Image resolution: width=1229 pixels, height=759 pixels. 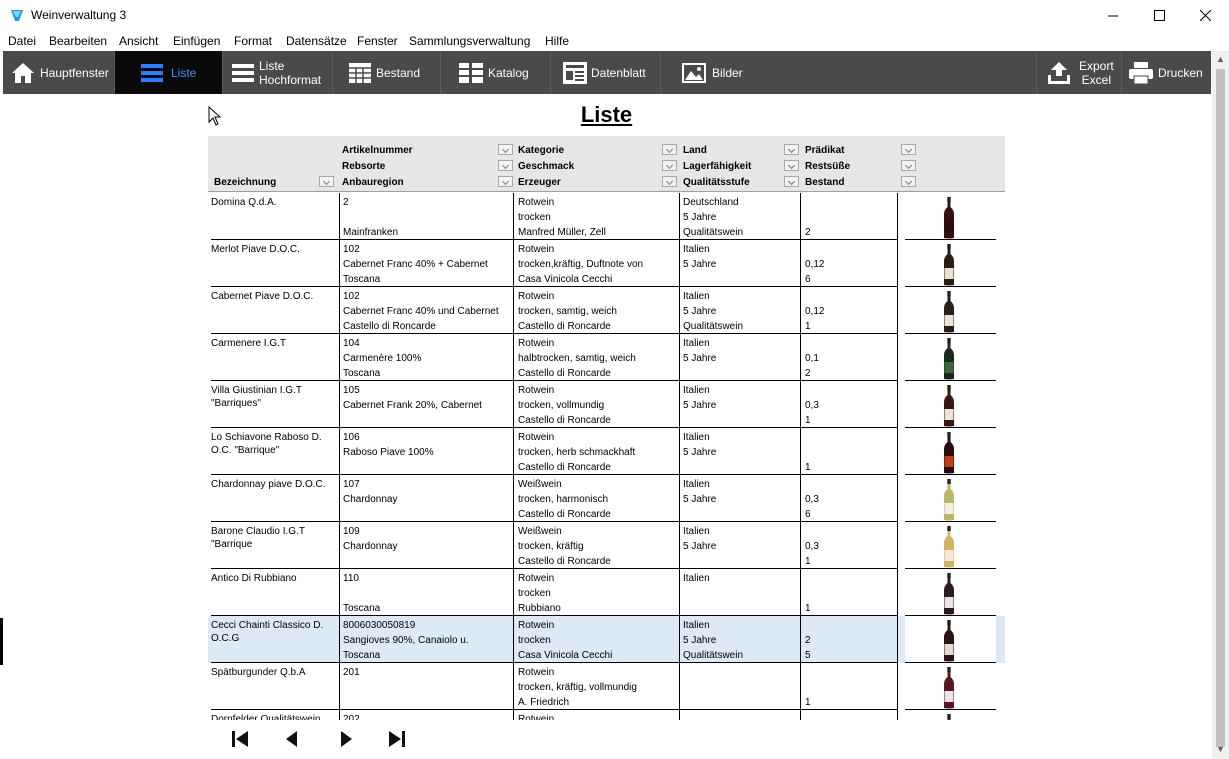 What do you see at coordinates (258, 538) in the screenshot?
I see `wine-name: Barone Claudio I.G.T "Barrique` at bounding box center [258, 538].